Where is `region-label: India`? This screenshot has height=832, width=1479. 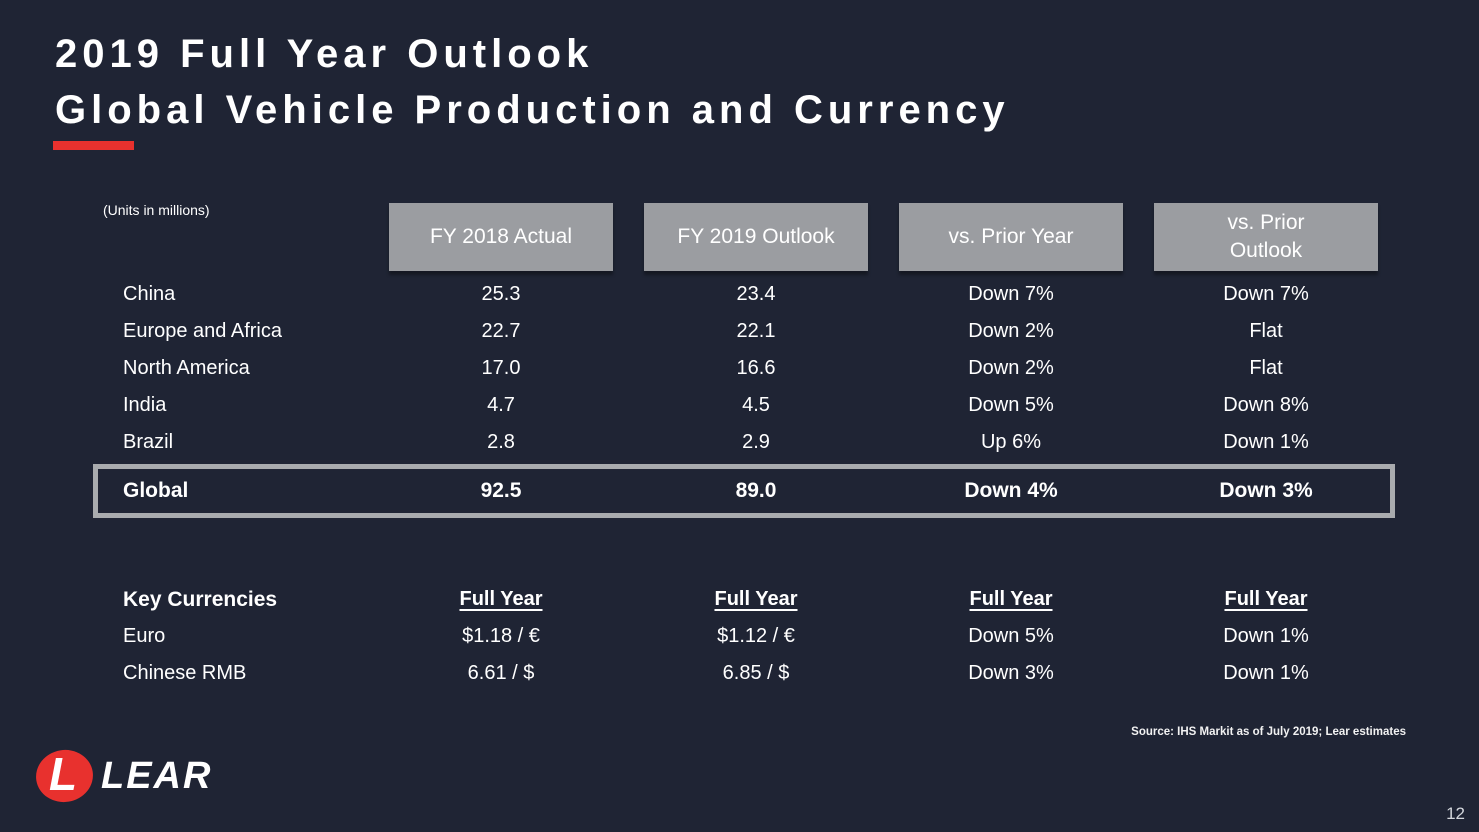
region-label: India is located at coordinates (145, 405).